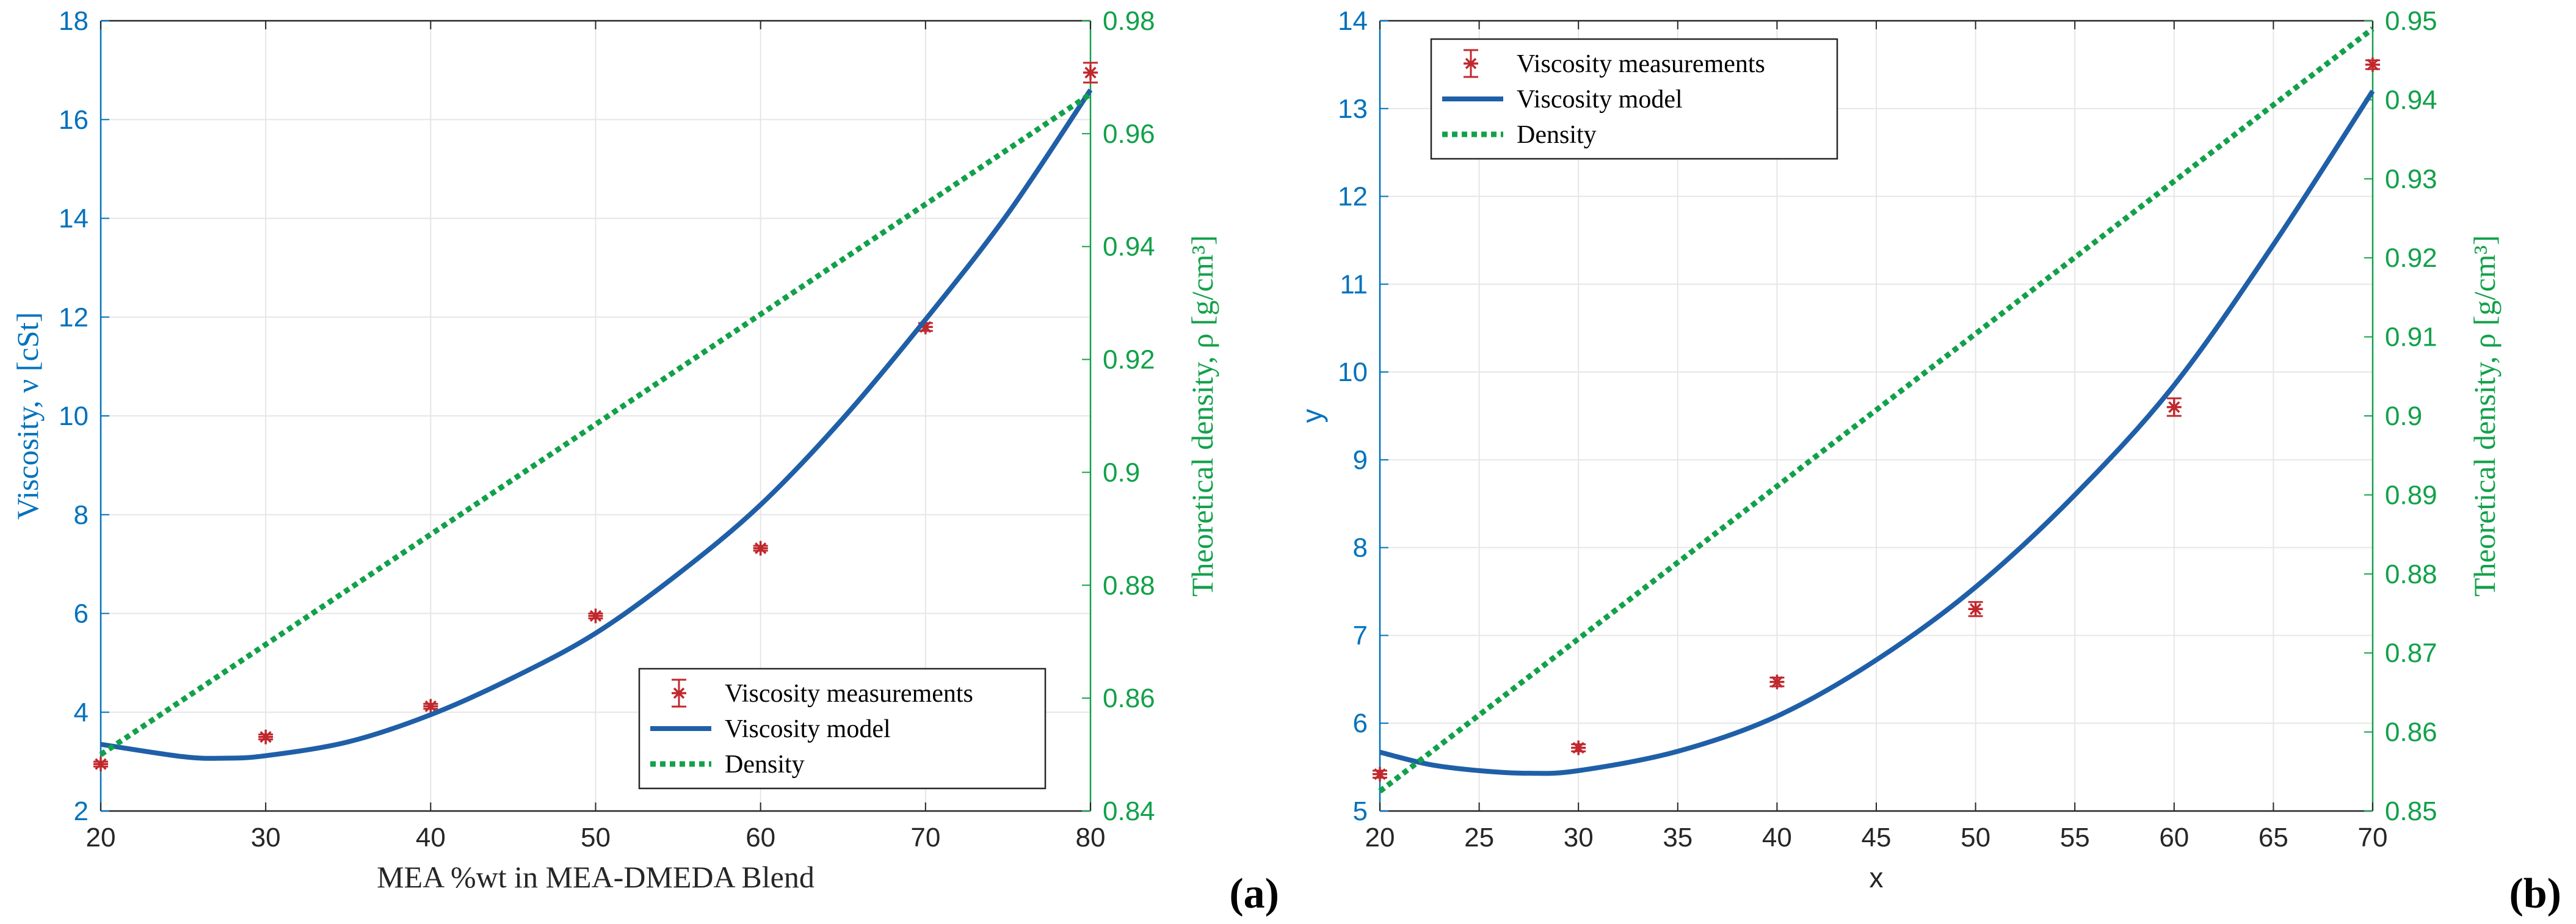 This screenshot has width=2576, height=924. Describe the element at coordinates (2535, 893) in the screenshot. I see `panel-label: (b)` at that location.